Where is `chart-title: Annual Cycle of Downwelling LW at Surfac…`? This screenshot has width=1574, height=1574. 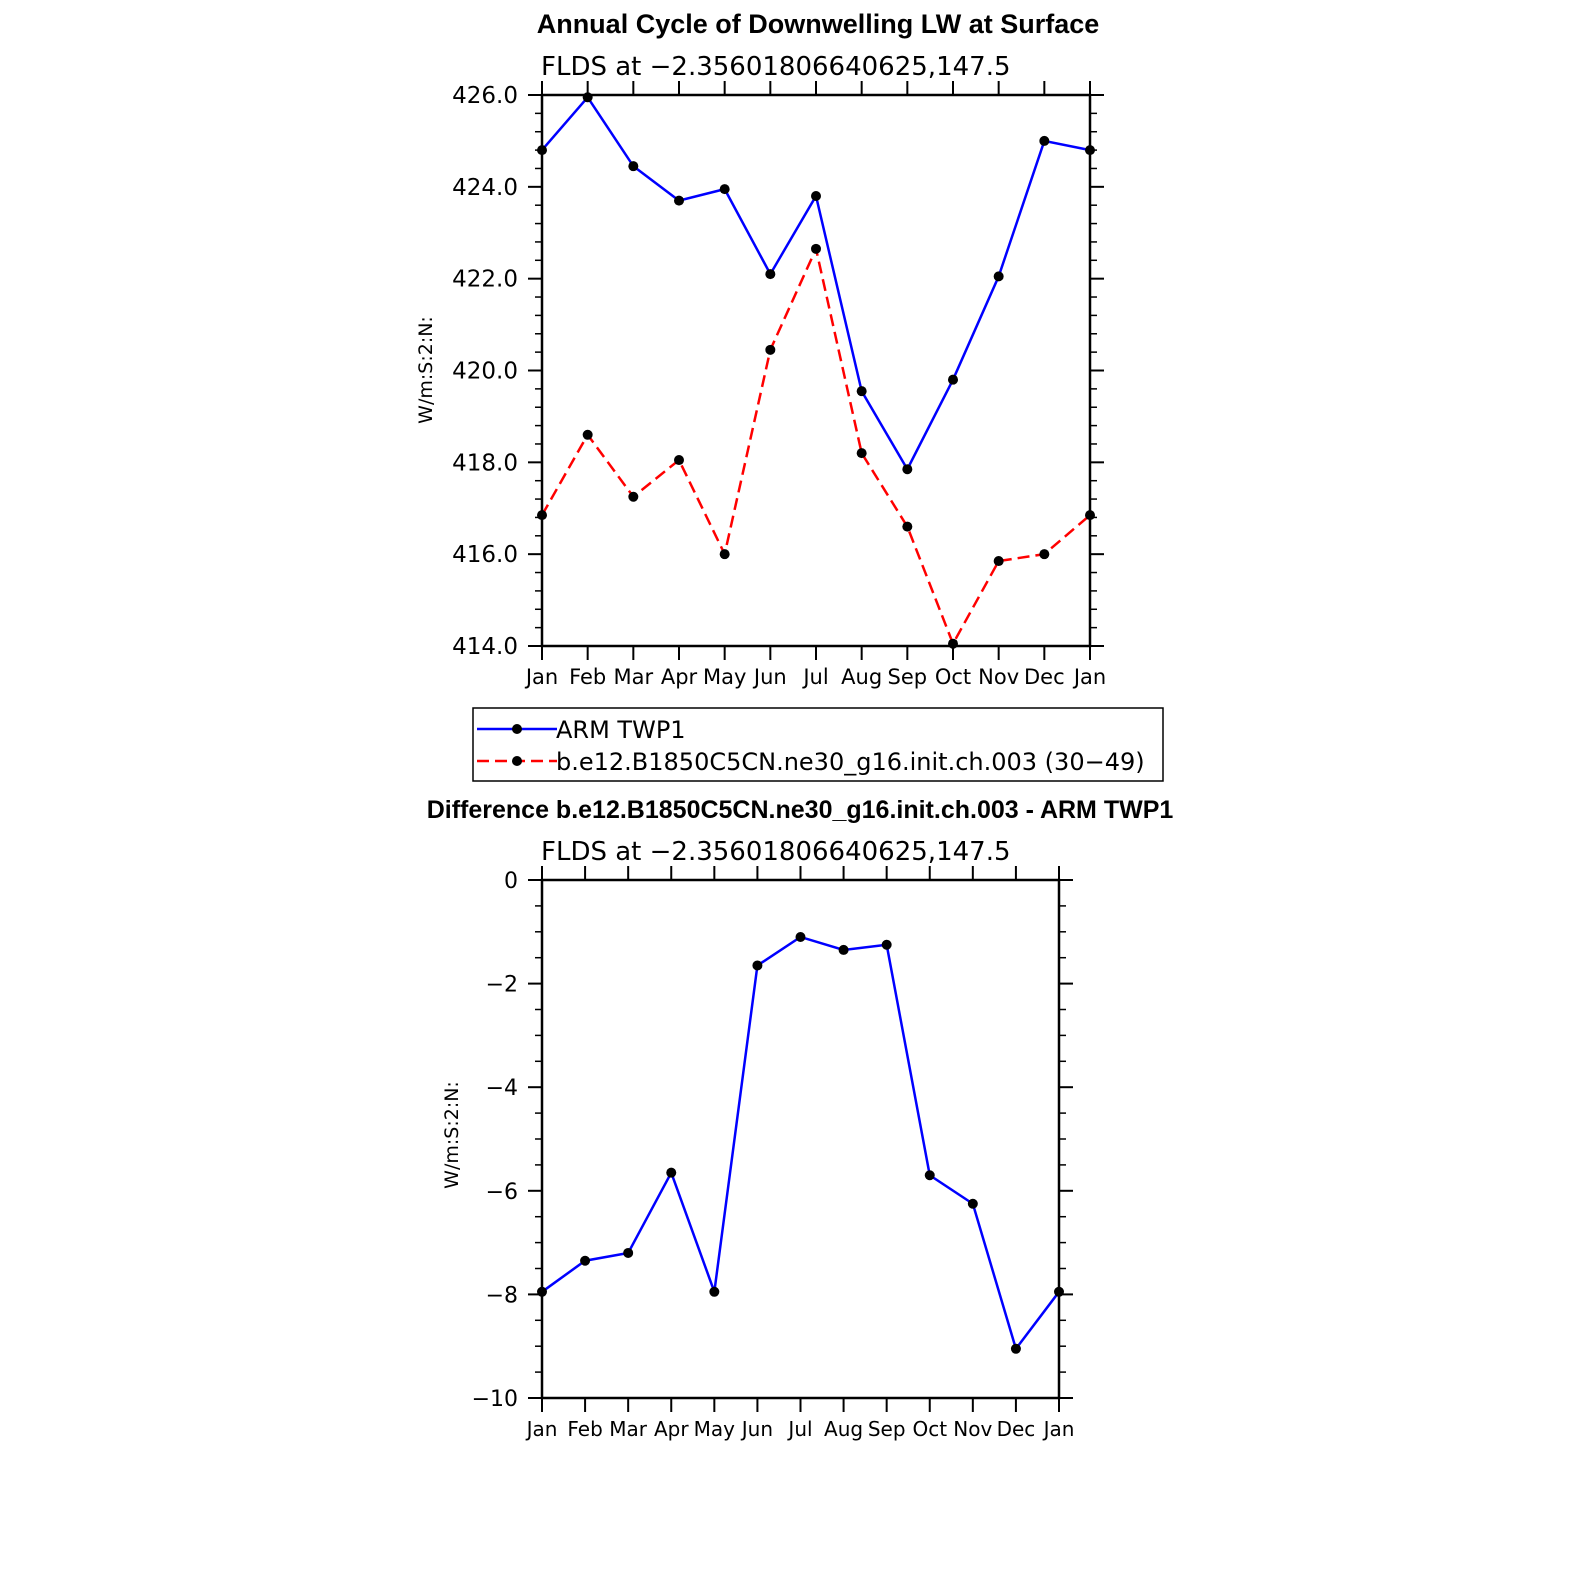
chart-title: Annual Cycle of Downwelling LW at Surfac… is located at coordinates (818, 24).